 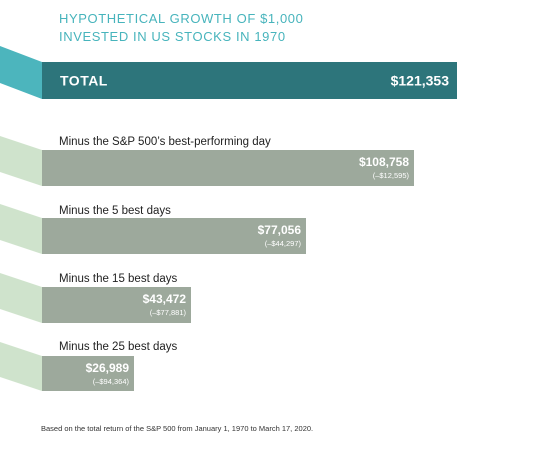 What do you see at coordinates (181, 18) in the screenshot?
I see `chart-title-line1: HYPOTHETICAL GROWTH OF $1,000` at bounding box center [181, 18].